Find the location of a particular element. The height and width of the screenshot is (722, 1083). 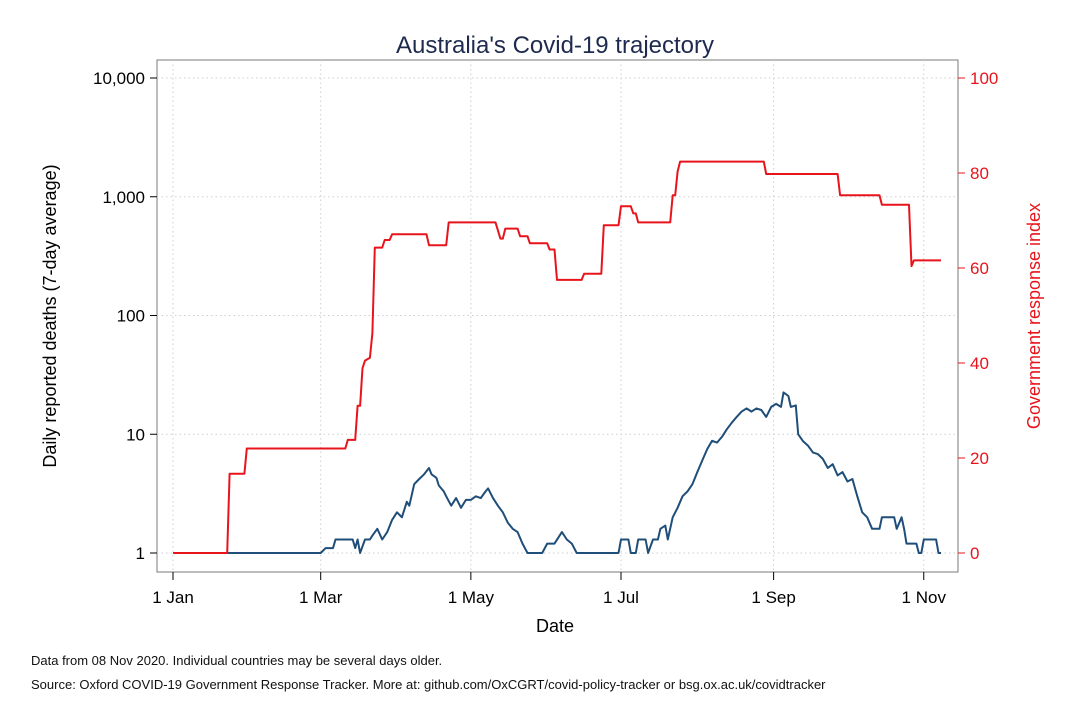

y-left-tick-label: 1 is located at coordinates (140, 553).